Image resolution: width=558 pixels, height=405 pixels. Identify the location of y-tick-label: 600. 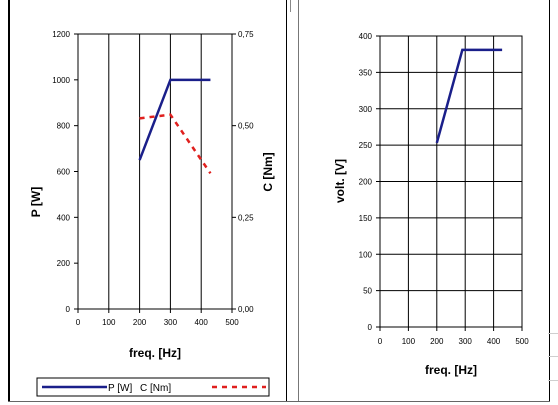
(64, 172).